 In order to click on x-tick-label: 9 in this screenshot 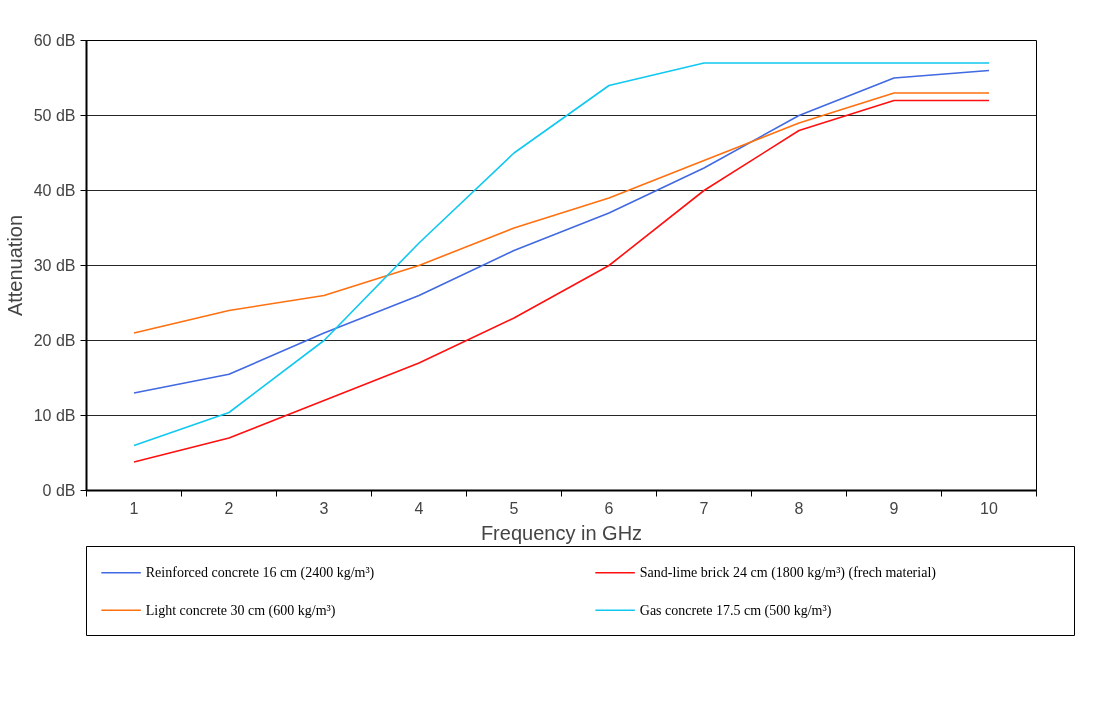, I will do `click(894, 508)`.